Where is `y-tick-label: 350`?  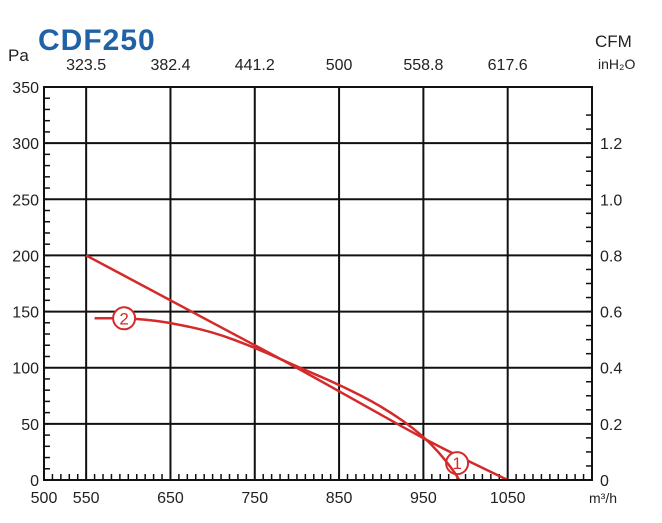 y-tick-label: 350 is located at coordinates (25, 88).